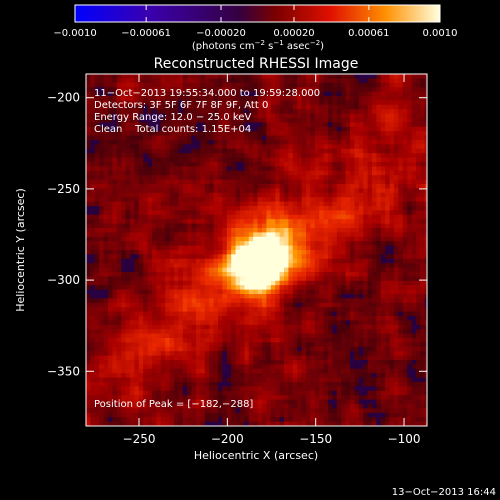  I want to click on colorbar, so click(257, 13).